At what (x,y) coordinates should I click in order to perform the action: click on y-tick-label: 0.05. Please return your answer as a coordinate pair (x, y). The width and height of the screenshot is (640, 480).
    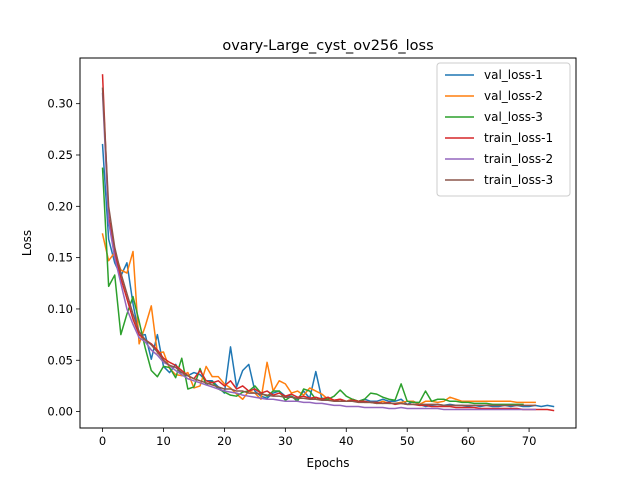
    Looking at the image, I should click on (60, 360).